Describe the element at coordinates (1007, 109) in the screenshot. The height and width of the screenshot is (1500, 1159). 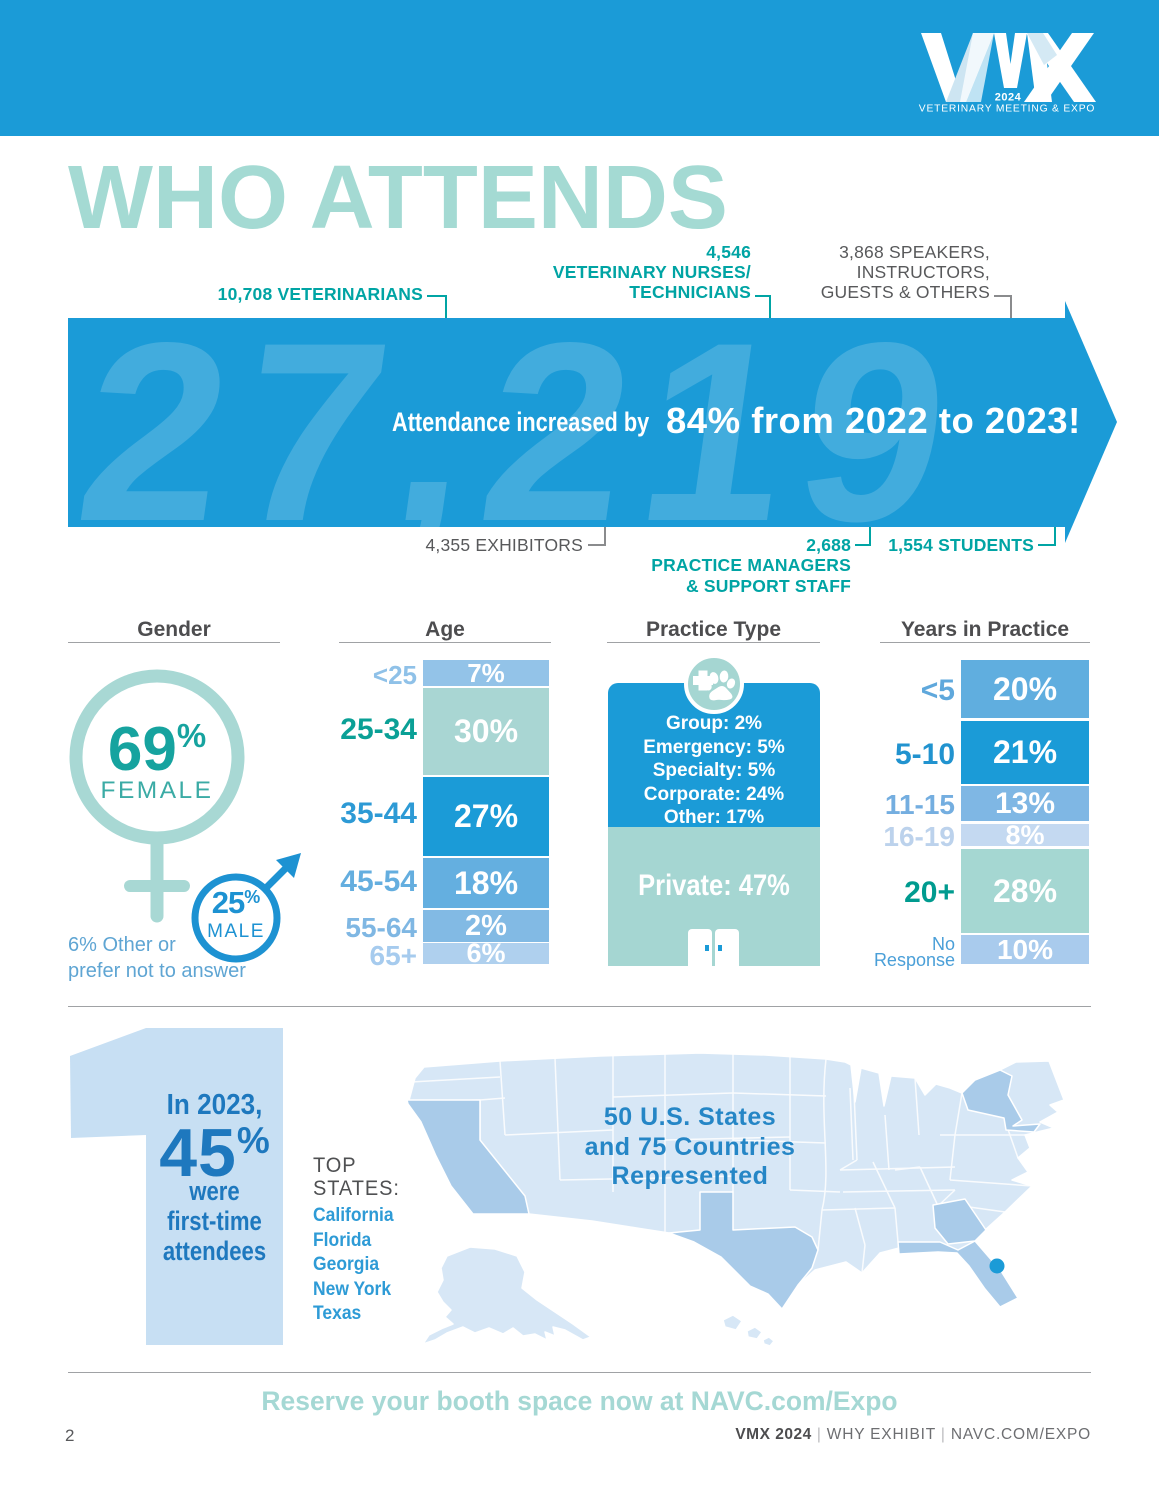
I see `svg-text: VETERINARY MEETING & EXPO` at that location.